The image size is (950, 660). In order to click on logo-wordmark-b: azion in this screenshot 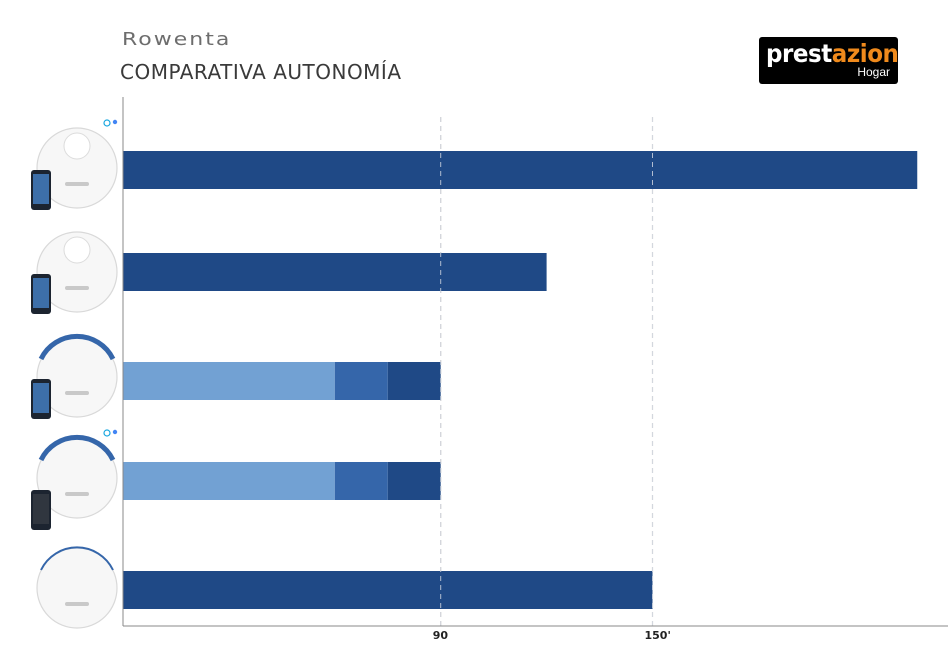, I will do `click(865, 53)`.